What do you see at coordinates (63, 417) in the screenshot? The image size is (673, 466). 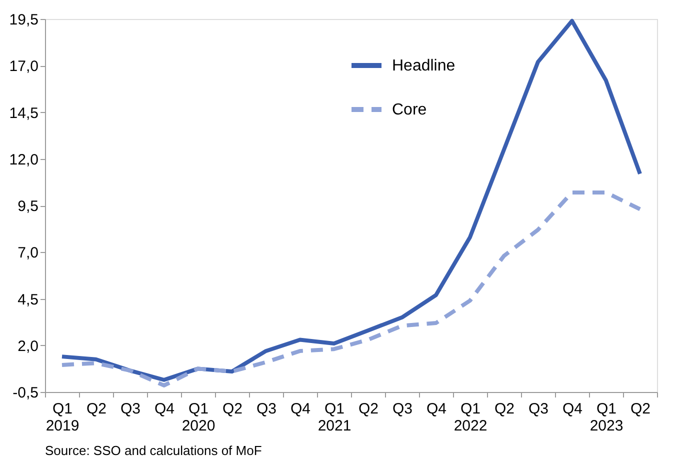 I see `x-tick-label: Q1 2019` at bounding box center [63, 417].